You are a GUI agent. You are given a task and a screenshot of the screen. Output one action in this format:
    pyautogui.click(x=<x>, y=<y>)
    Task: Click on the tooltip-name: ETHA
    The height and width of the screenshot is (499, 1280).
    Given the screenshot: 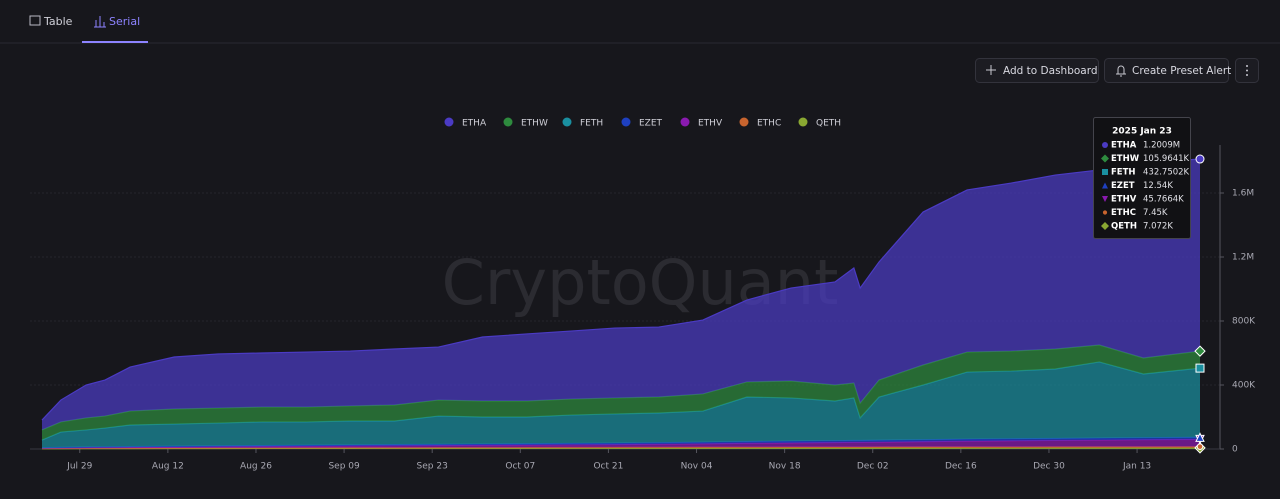 What is the action you would take?
    pyautogui.click(x=1124, y=146)
    